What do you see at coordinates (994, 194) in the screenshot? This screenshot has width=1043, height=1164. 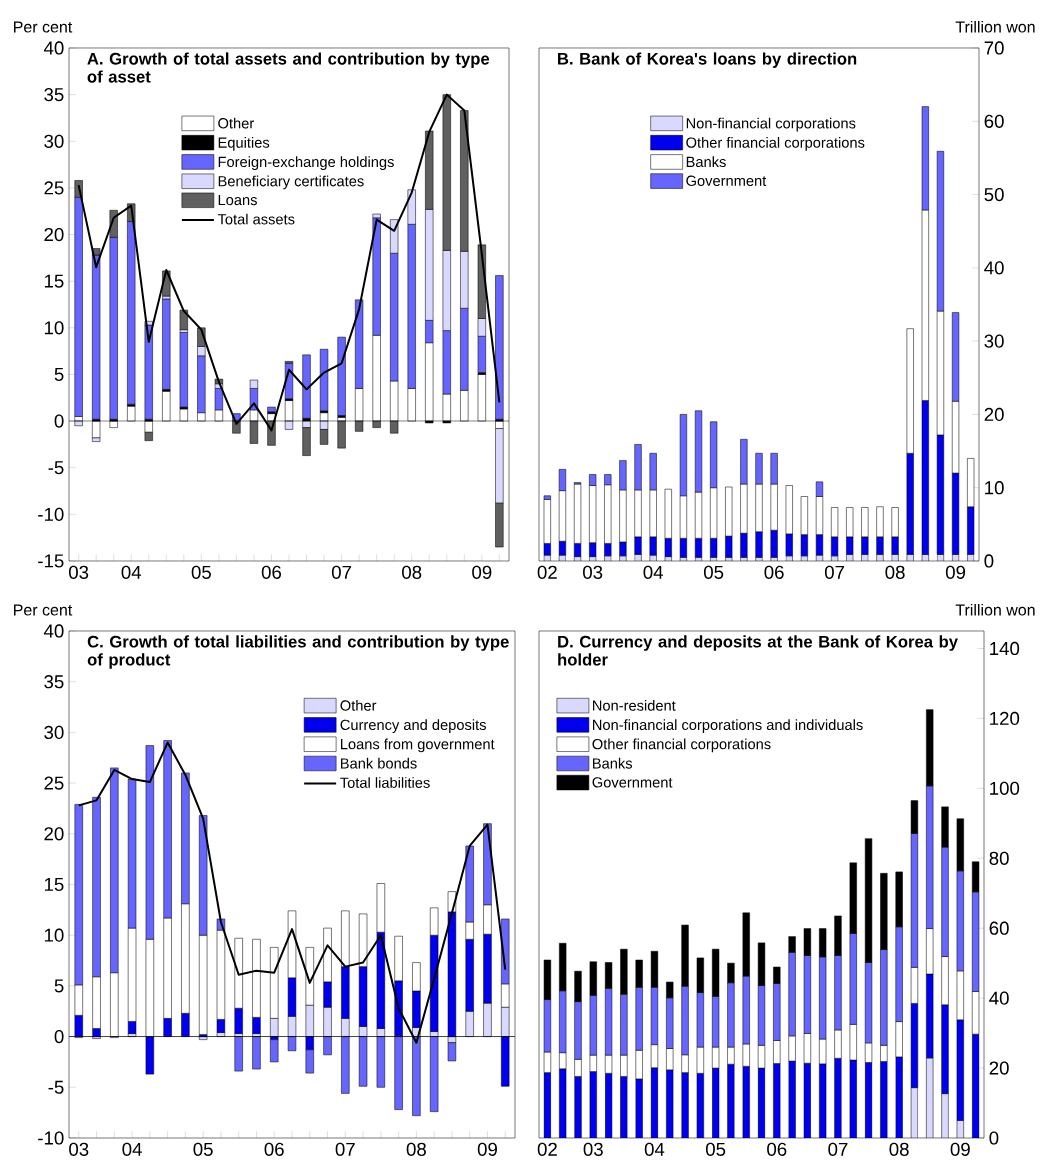 I see `y-tick-label: 50` at bounding box center [994, 194].